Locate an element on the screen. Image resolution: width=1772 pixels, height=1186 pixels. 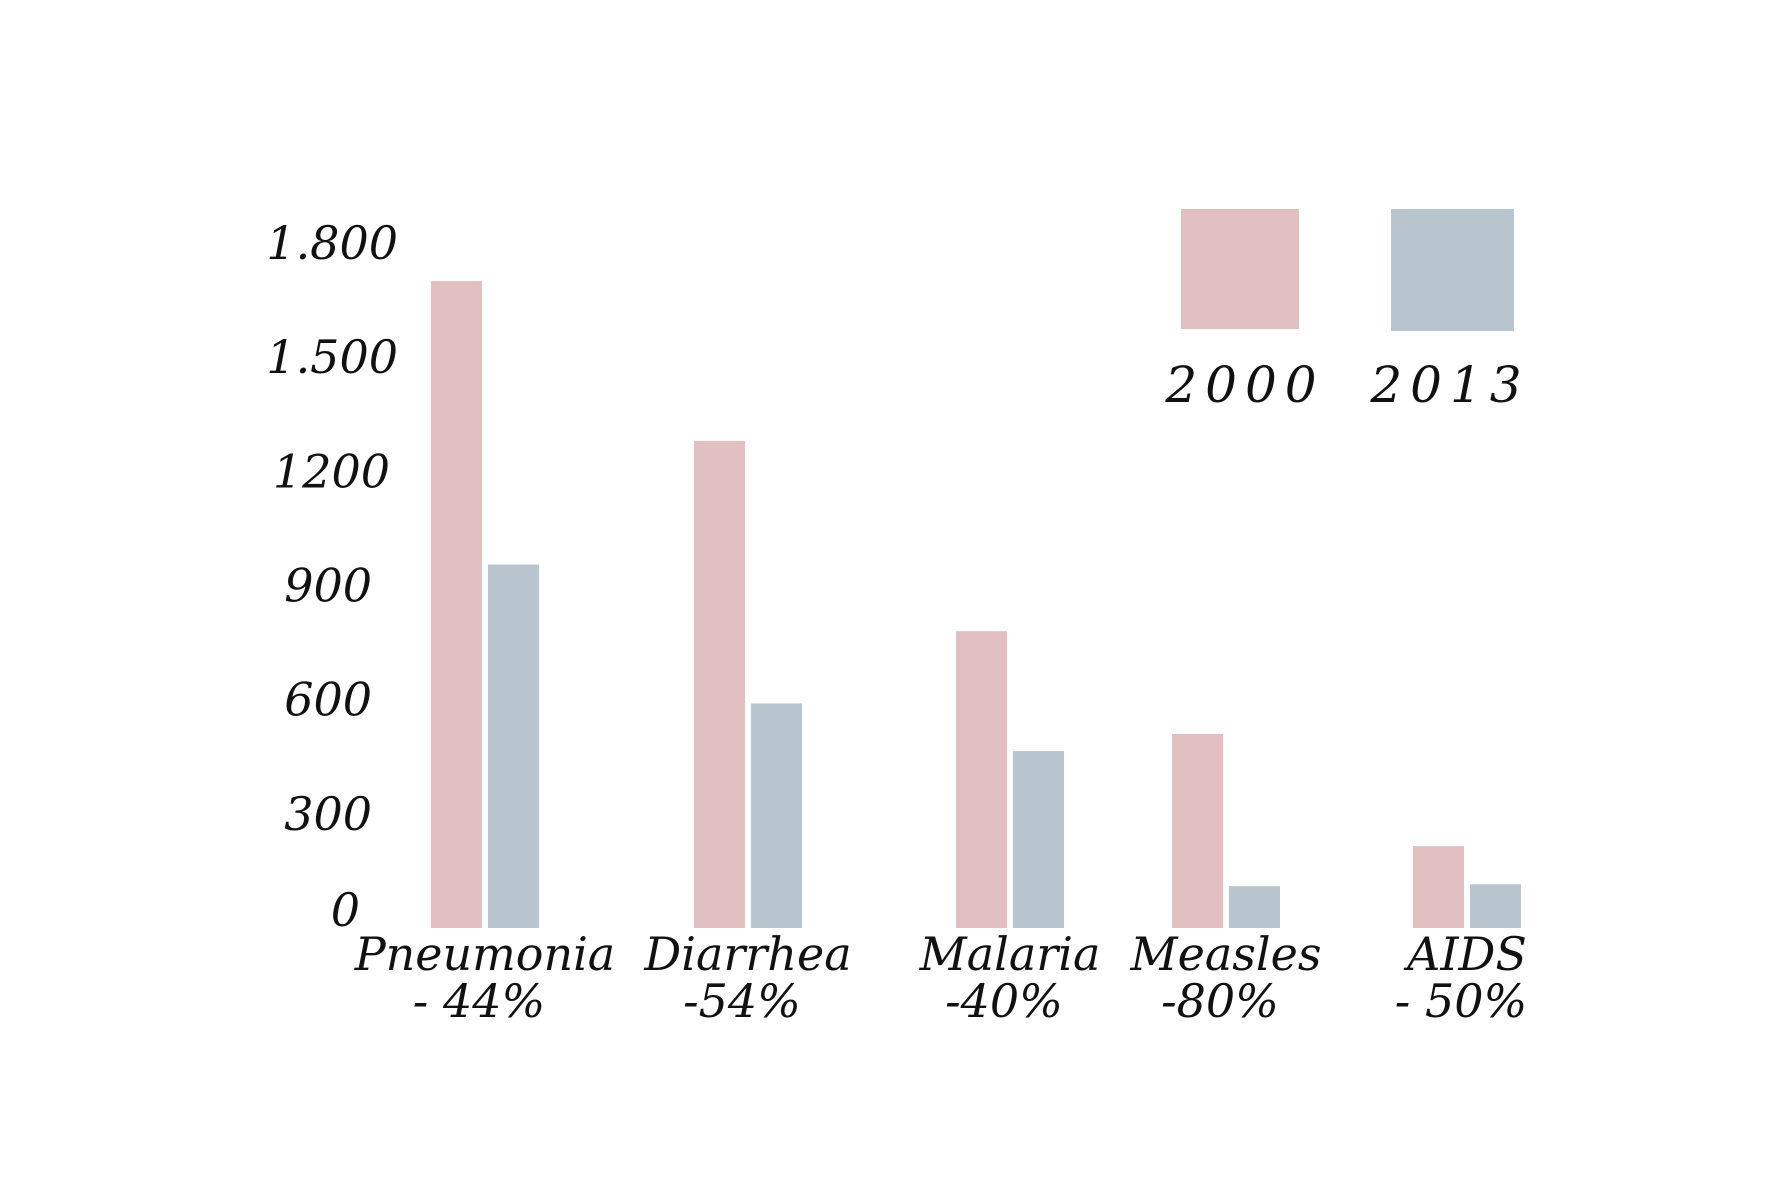
bar-measles-2000 is located at coordinates (1197, 830).